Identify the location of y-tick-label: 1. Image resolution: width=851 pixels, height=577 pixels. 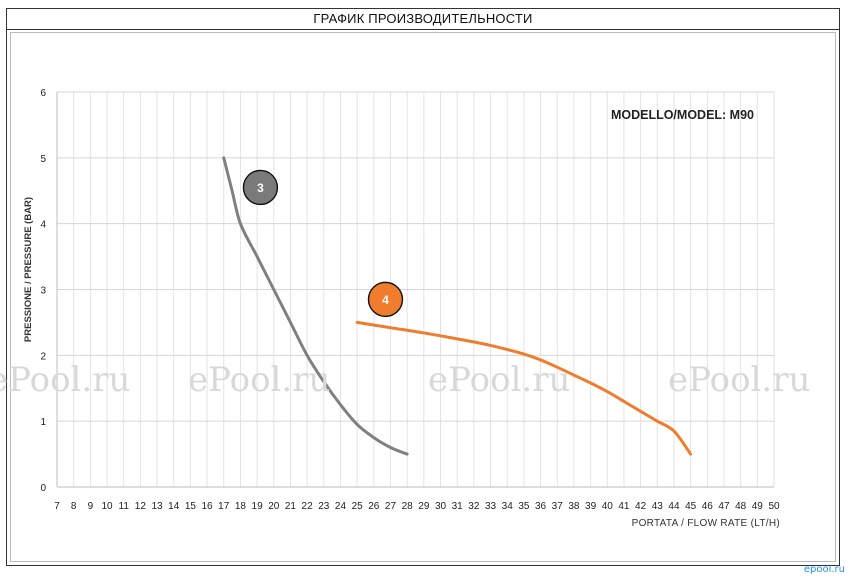
(43, 422).